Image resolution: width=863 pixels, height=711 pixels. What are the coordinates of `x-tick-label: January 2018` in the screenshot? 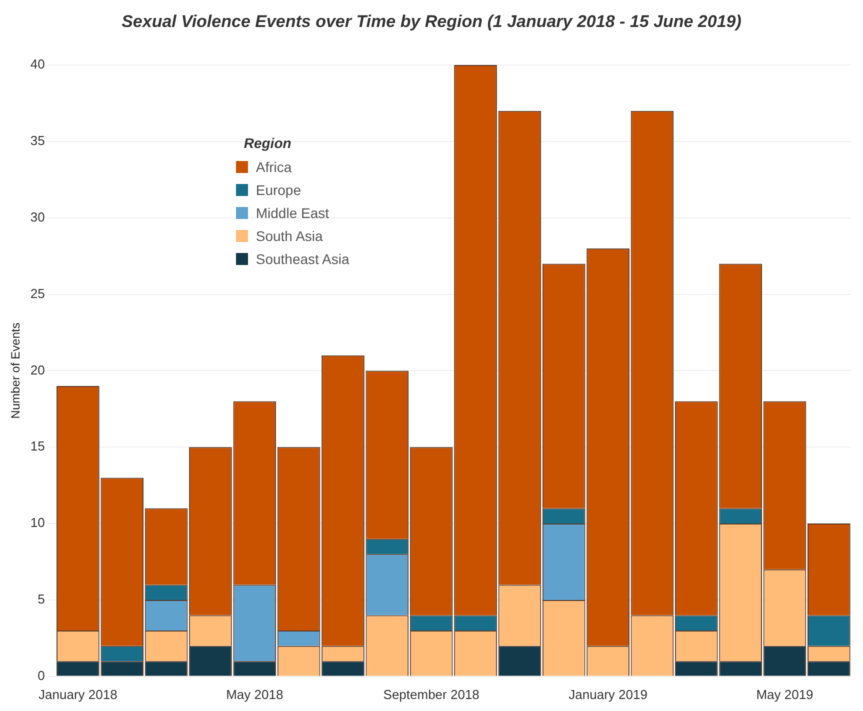 It's located at (78, 694).